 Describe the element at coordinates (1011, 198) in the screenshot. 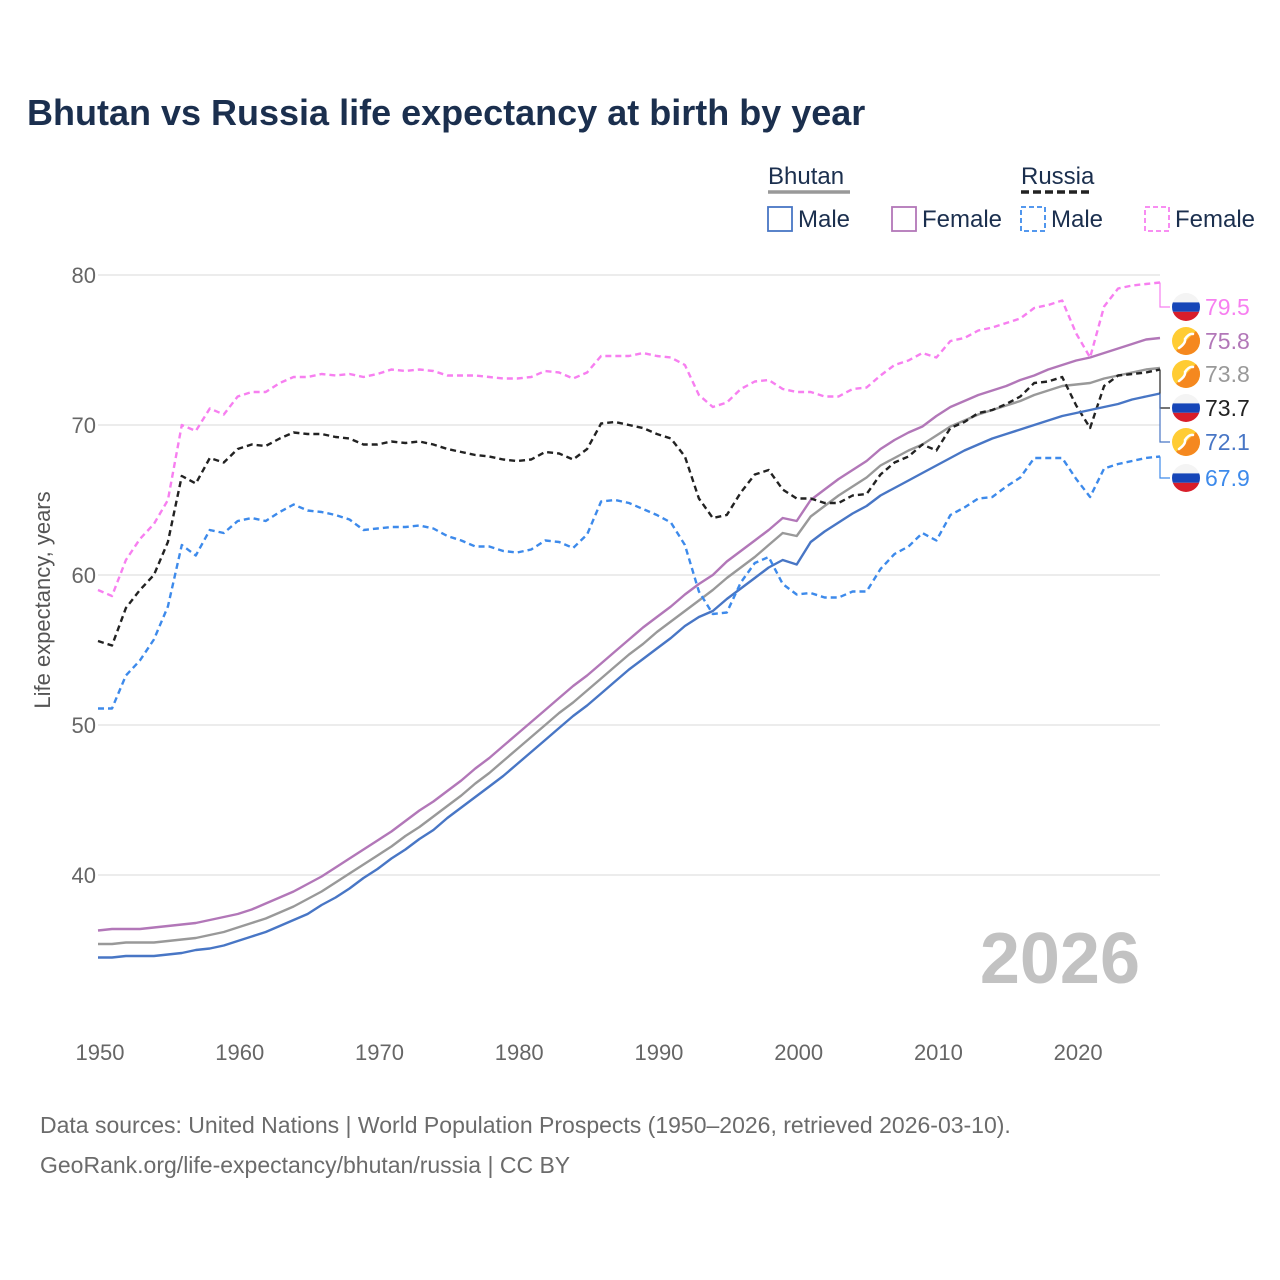

I see `legend: Bhutan Male Female Russia Male Female` at that location.